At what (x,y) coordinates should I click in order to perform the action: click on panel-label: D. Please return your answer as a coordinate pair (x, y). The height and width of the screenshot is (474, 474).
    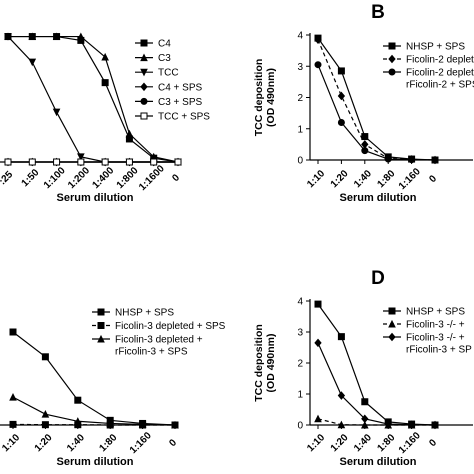
    Looking at the image, I should click on (378, 278).